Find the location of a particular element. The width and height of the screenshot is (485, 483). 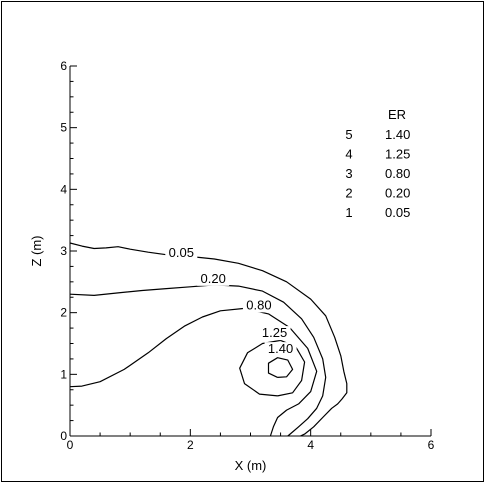

legend-value: 1.25 is located at coordinates (397, 154).